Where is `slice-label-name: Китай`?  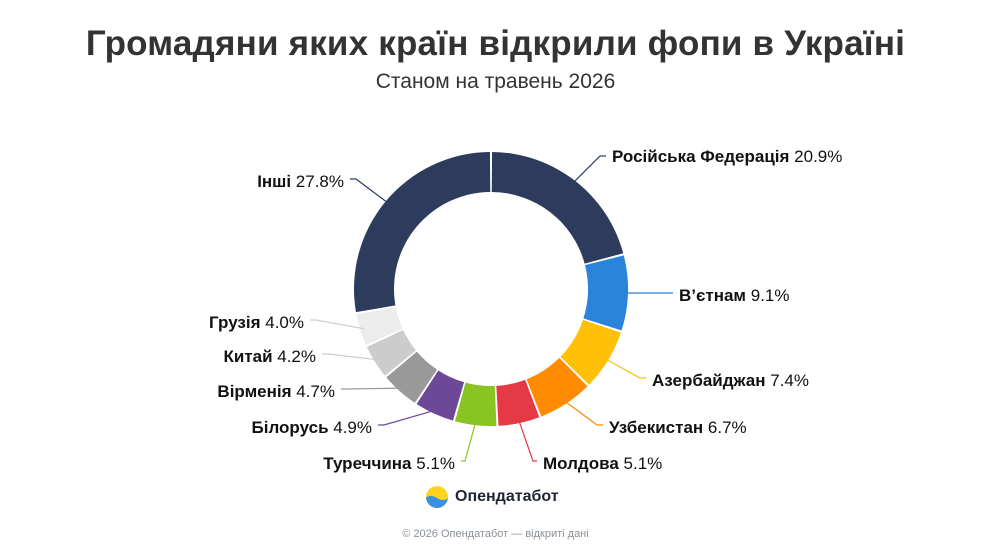 slice-label-name: Китай is located at coordinates (250, 356).